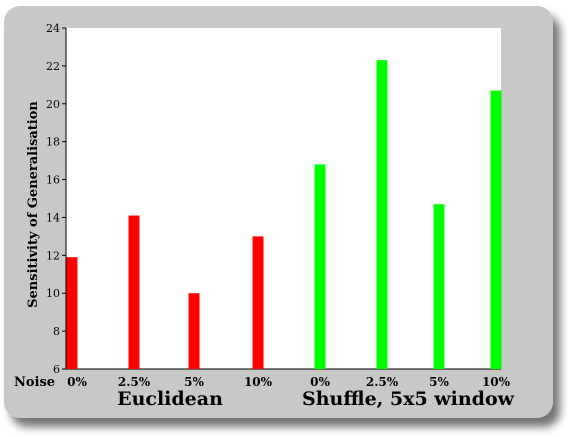 Image resolution: width=568 pixels, height=437 pixels. Describe the element at coordinates (53, 28) in the screenshot. I see `y-tick-label: 24` at that location.